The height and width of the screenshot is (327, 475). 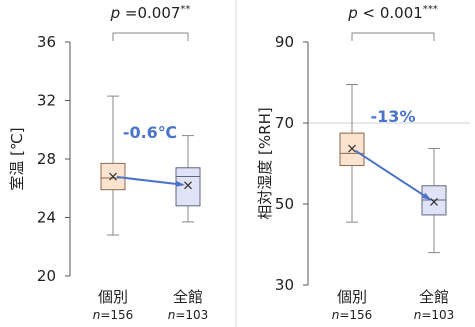 What do you see at coordinates (392, 13) in the screenshot?
I see `significance-label: p < 0.001***` at bounding box center [392, 13].